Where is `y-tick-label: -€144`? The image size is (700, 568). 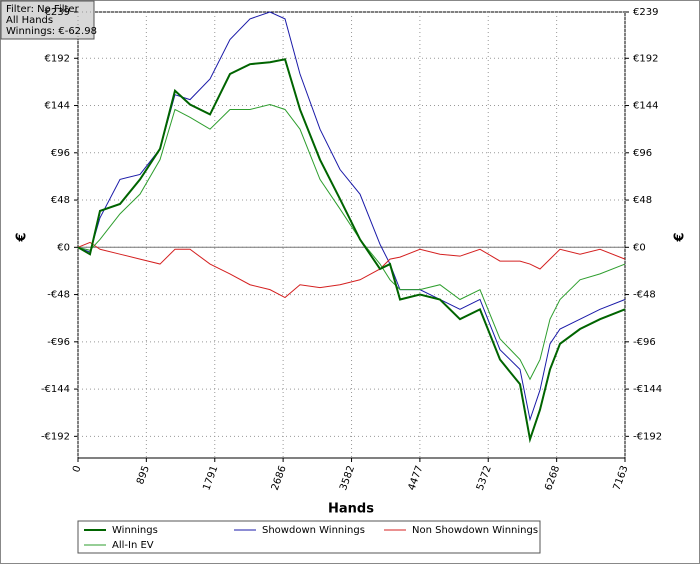
y-tick-label: -€144 is located at coordinates (55, 389).